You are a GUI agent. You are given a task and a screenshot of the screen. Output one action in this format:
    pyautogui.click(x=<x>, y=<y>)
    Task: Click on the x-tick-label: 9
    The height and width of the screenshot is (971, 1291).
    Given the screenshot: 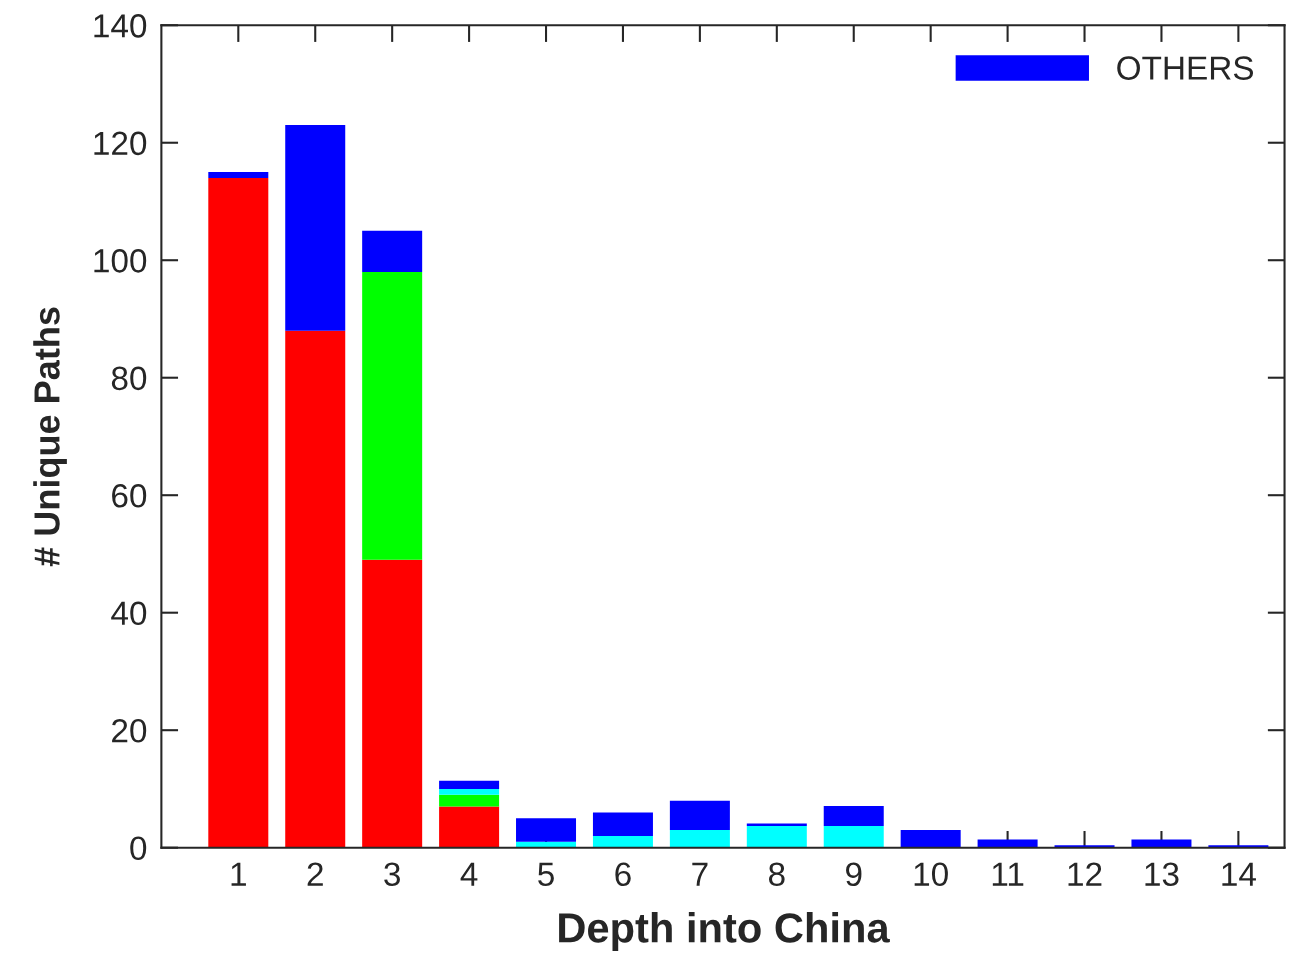 What is the action you would take?
    pyautogui.click(x=854, y=874)
    